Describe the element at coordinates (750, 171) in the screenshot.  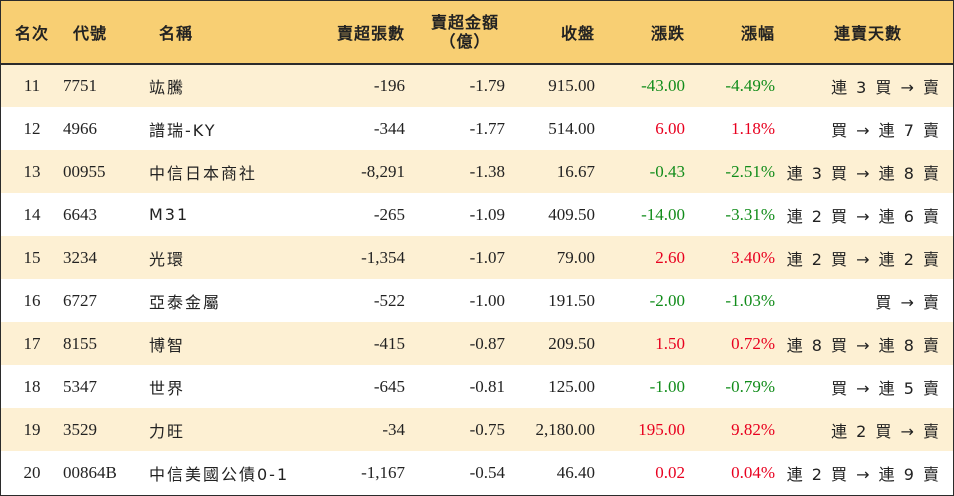
I see `change-pct-cell: -2.51%` at that location.